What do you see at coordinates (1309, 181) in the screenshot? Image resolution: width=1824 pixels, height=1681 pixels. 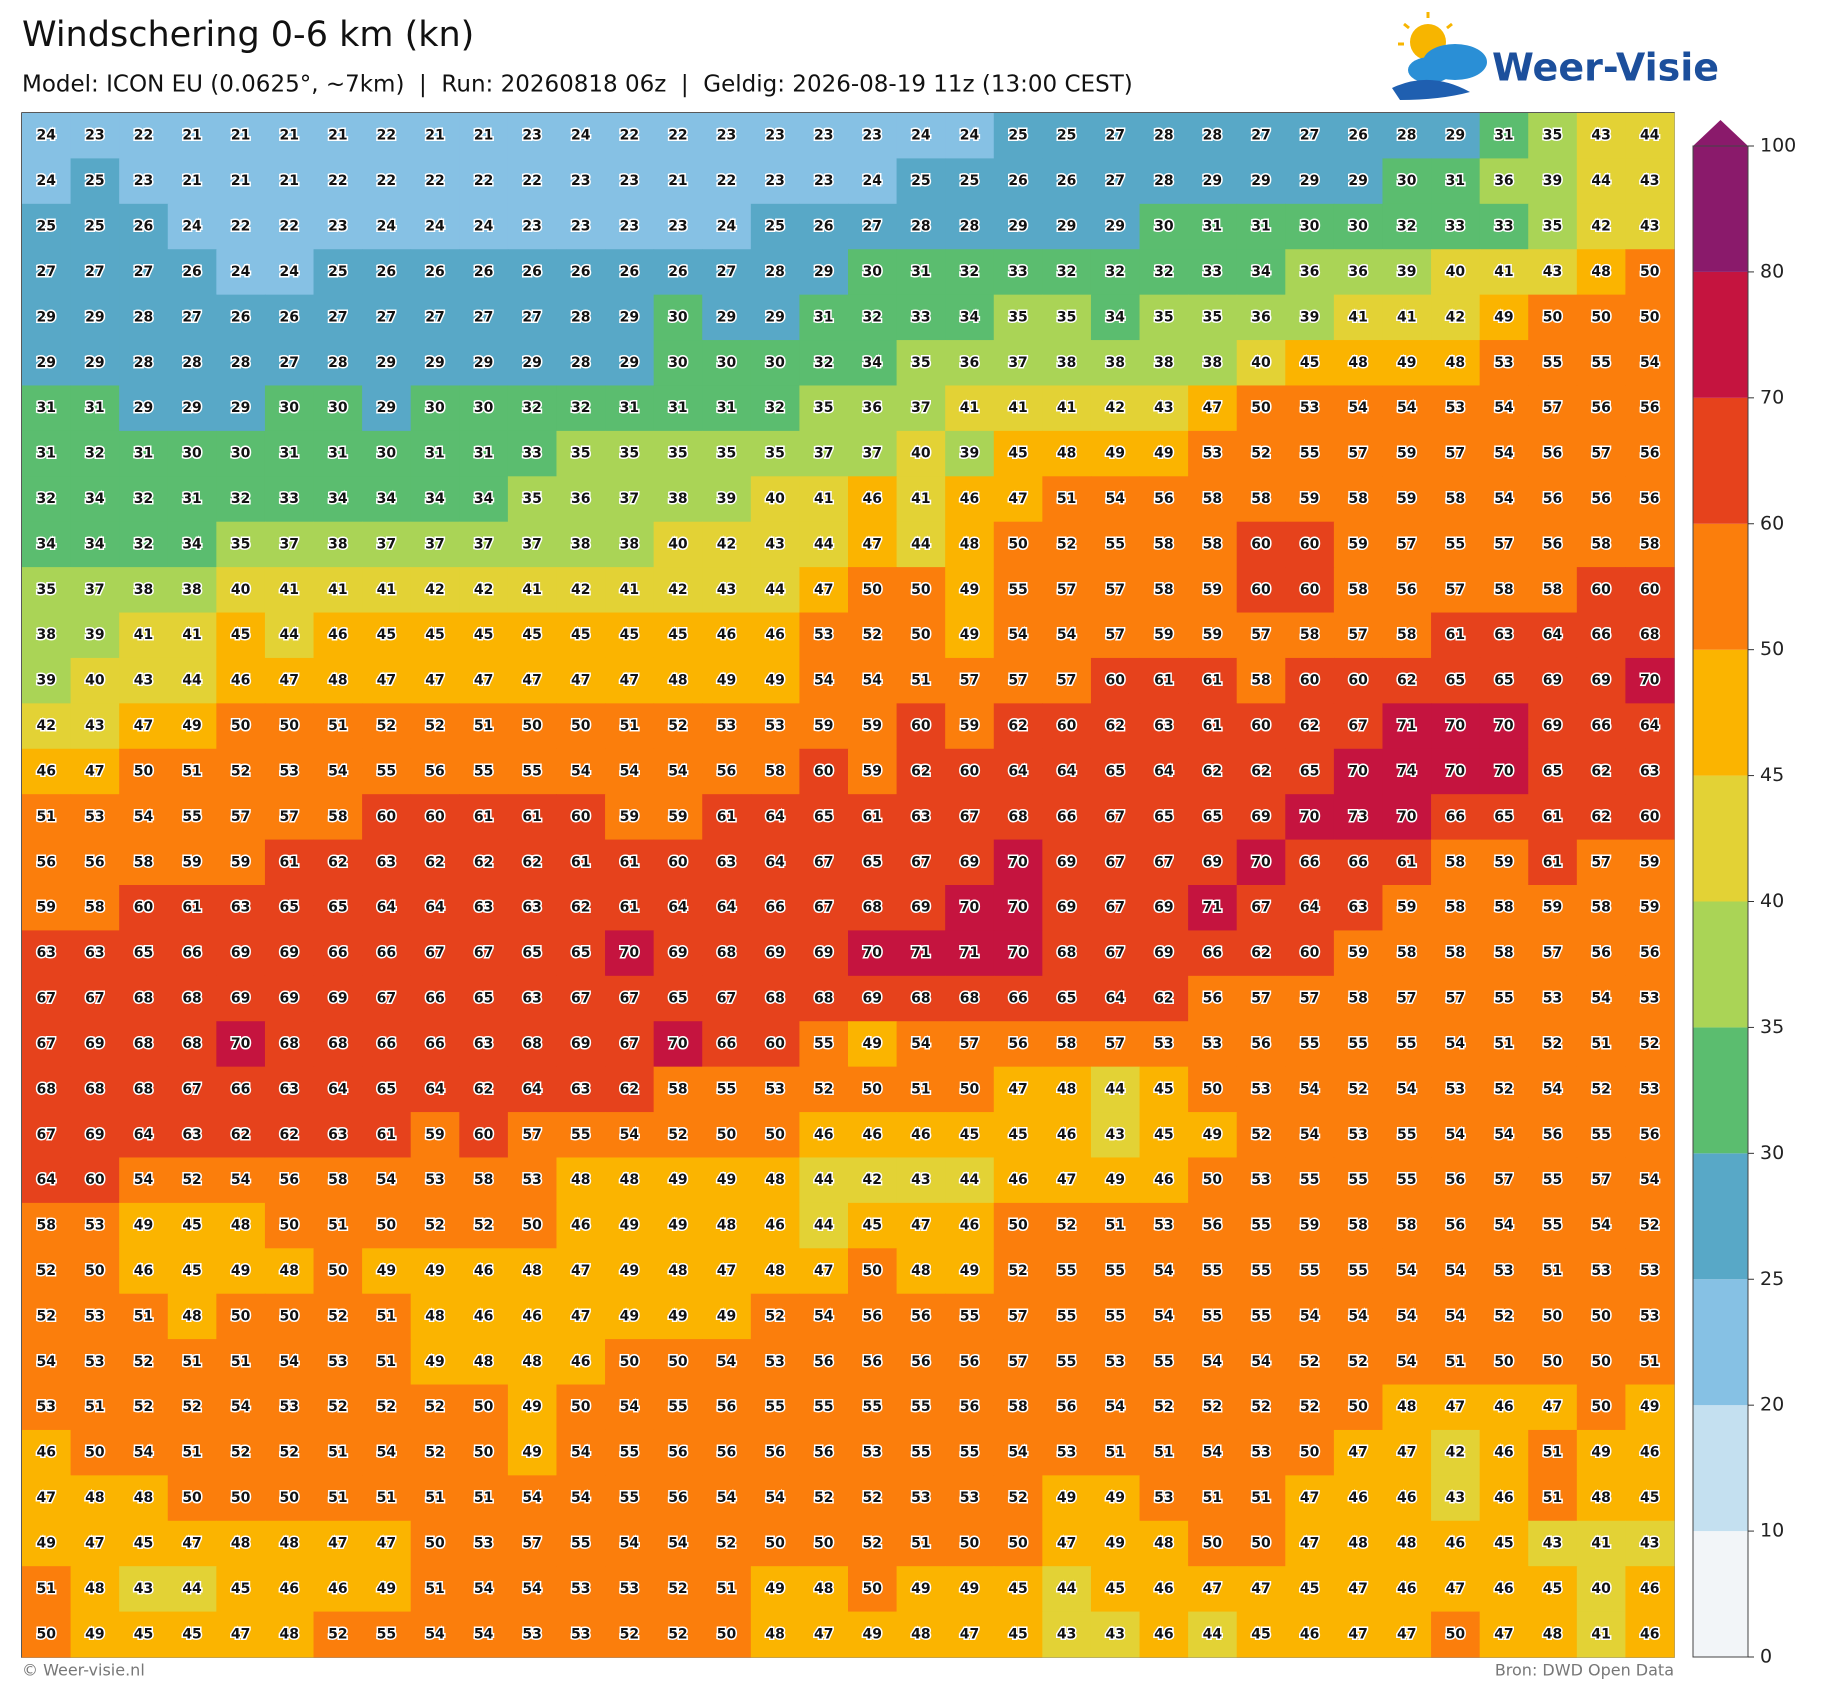 I see `wind-value: 29` at bounding box center [1309, 181].